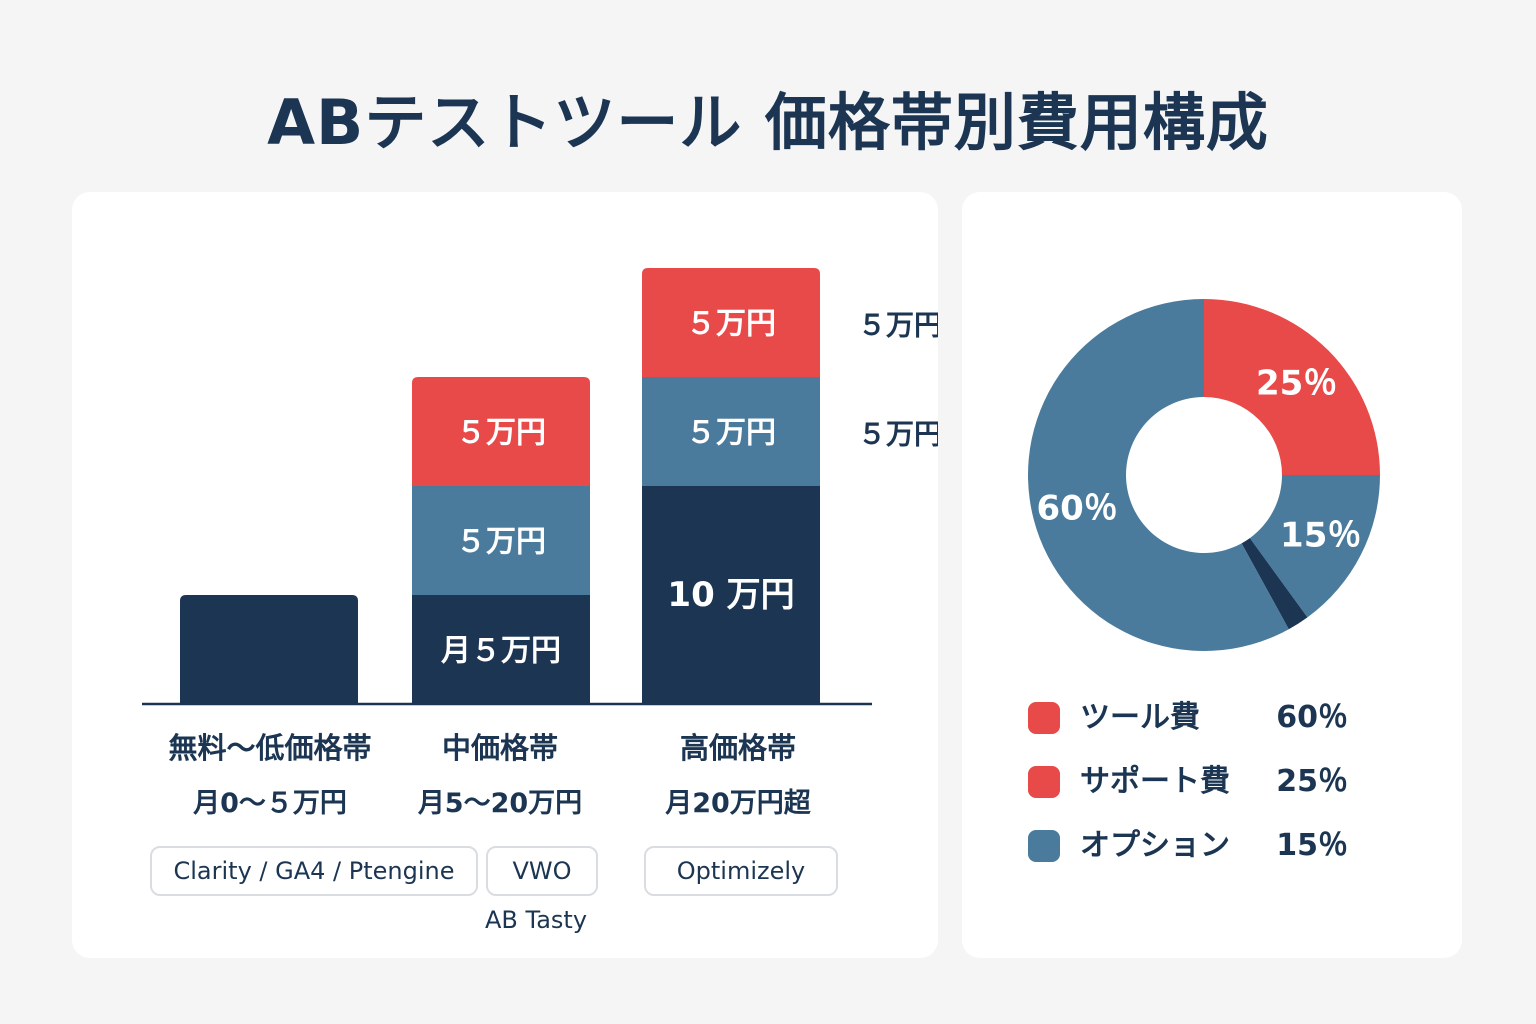  What do you see at coordinates (270, 748) in the screenshot?
I see `category-label-low: 無料〜低価格帯` at bounding box center [270, 748].